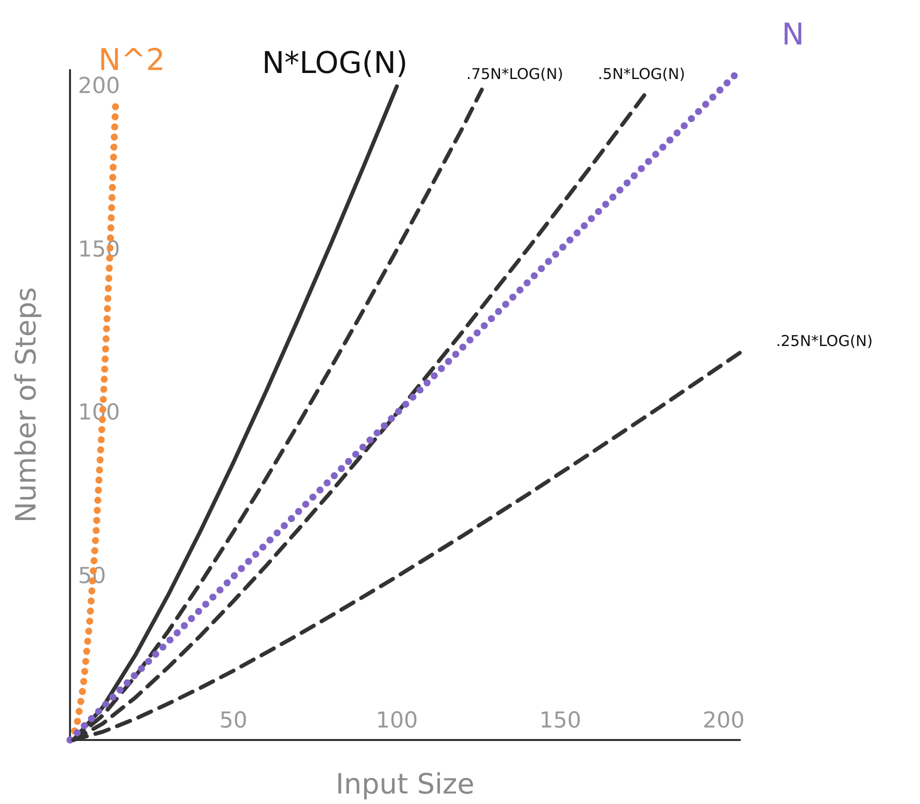  I want to click on series-label: .75N*LOG(N), so click(515, 74).